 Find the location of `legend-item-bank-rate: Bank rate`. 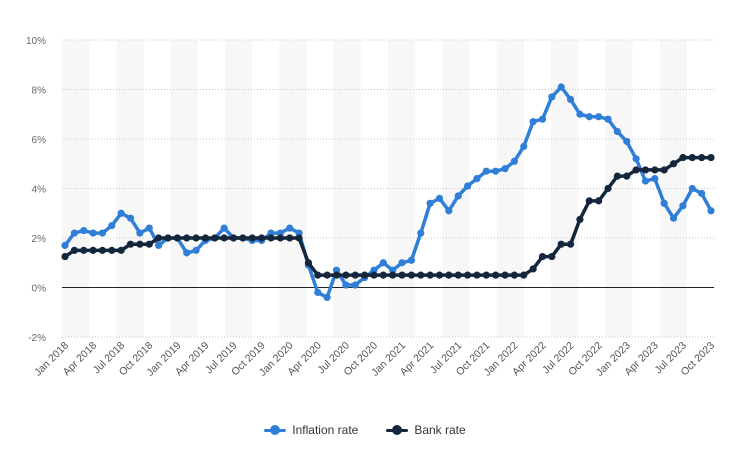

legend-item-bank-rate: Bank rate is located at coordinates (426, 430).